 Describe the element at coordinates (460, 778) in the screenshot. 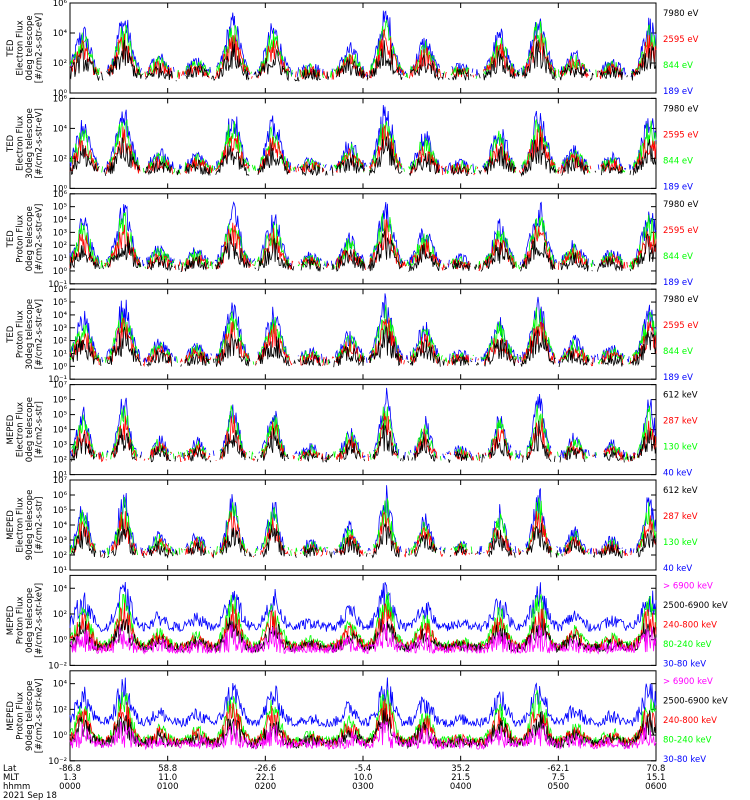

I see `x-tick-label-mlt: 21.5` at that location.